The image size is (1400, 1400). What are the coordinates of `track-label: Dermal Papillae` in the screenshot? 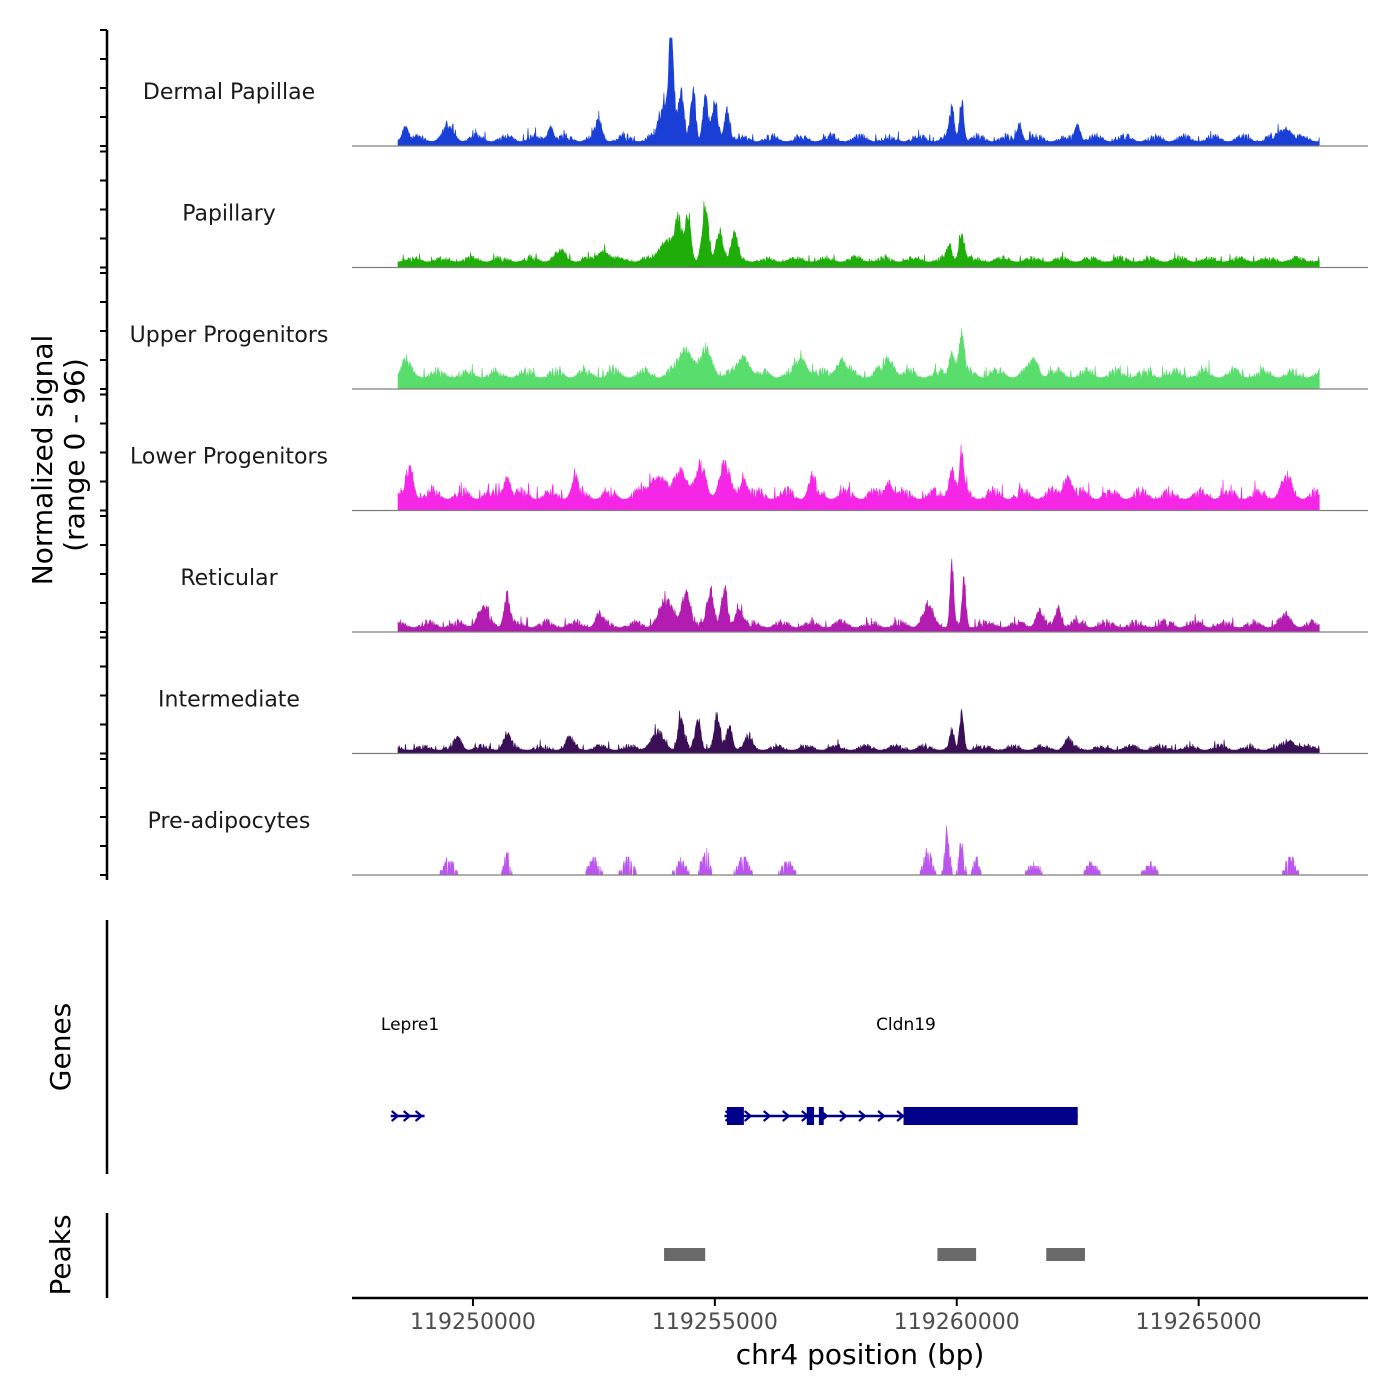 It's located at (229, 92).